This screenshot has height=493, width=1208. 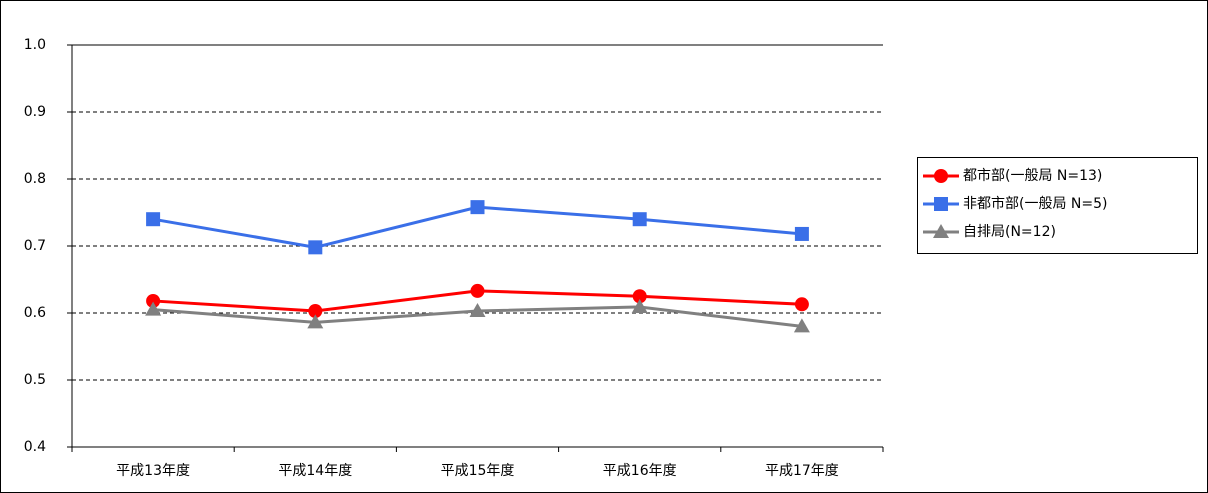 What do you see at coordinates (1009, 232) in the screenshot?
I see `legend-label: 自排局(N=12)` at bounding box center [1009, 232].